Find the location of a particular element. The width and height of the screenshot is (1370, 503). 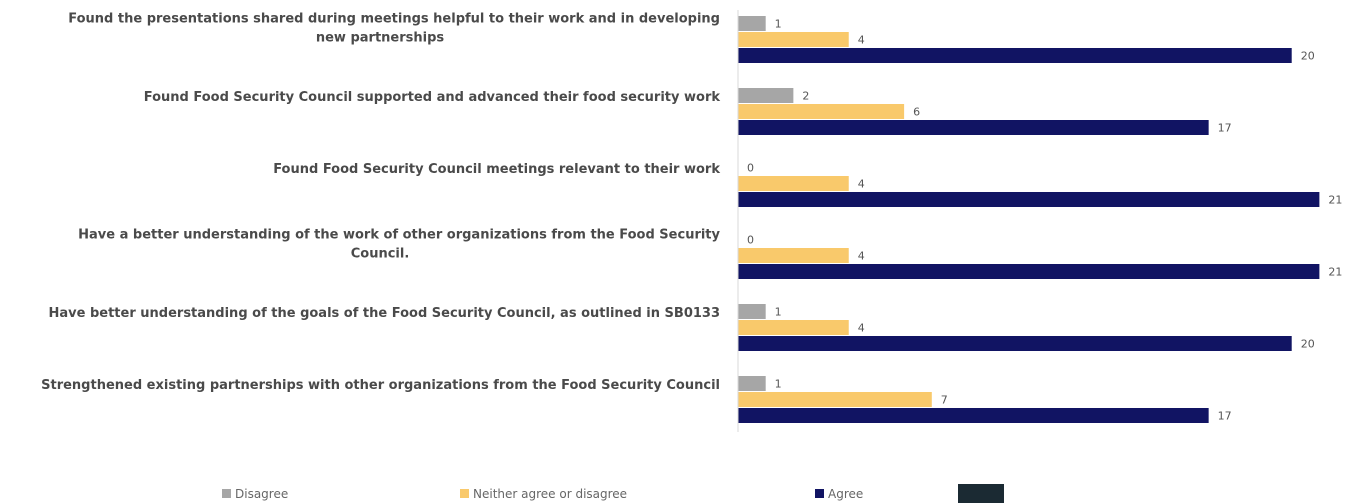

data-label-neither-agree-or-disagree-3: 4 is located at coordinates (861, 184).